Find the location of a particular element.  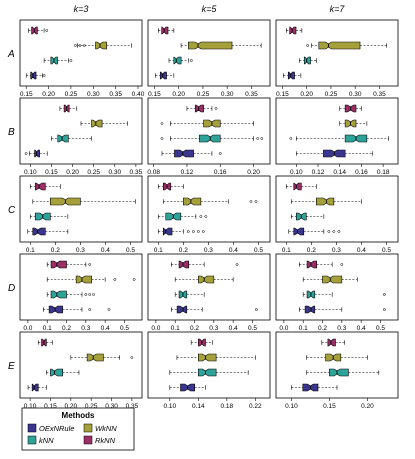

tick-label: 0.16 is located at coordinates (361, 172).